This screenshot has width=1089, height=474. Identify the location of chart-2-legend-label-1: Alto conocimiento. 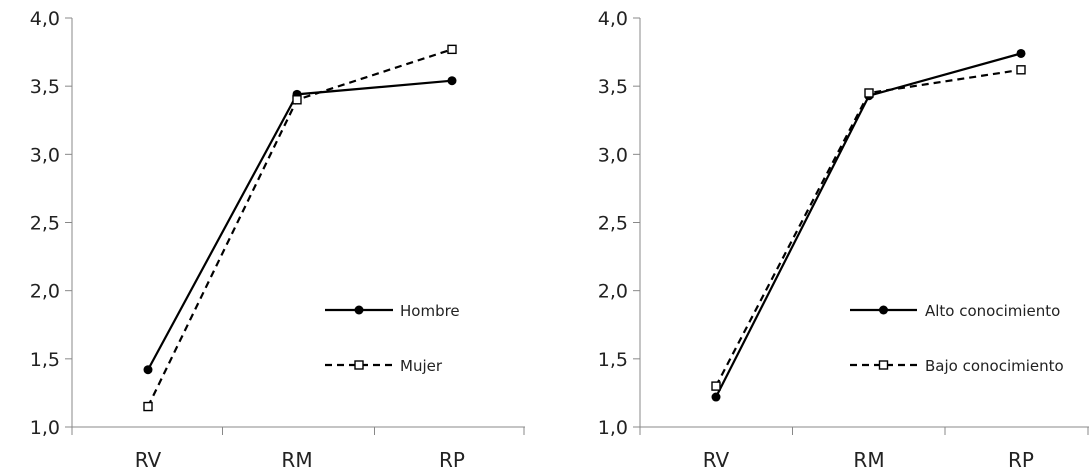
(992, 311).